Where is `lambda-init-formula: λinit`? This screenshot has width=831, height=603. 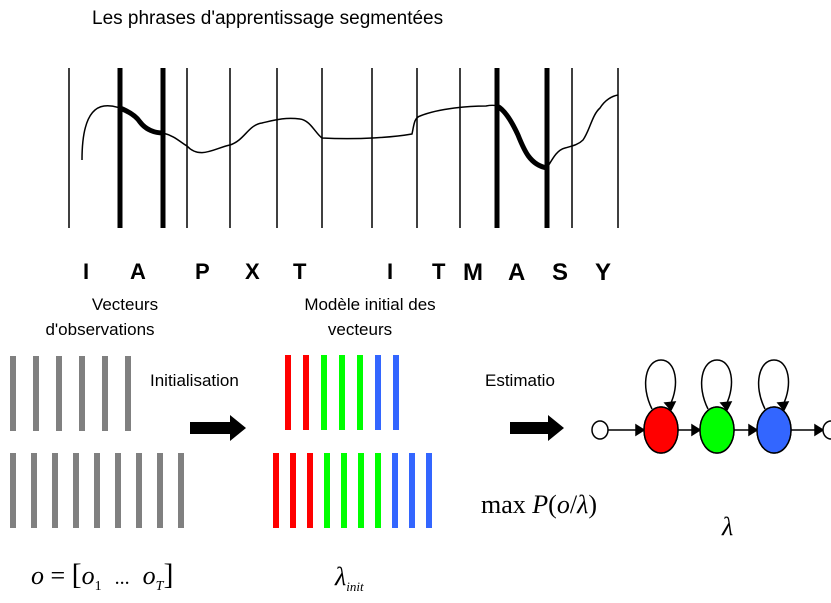
lambda-init-formula: λinit is located at coordinates (349, 578).